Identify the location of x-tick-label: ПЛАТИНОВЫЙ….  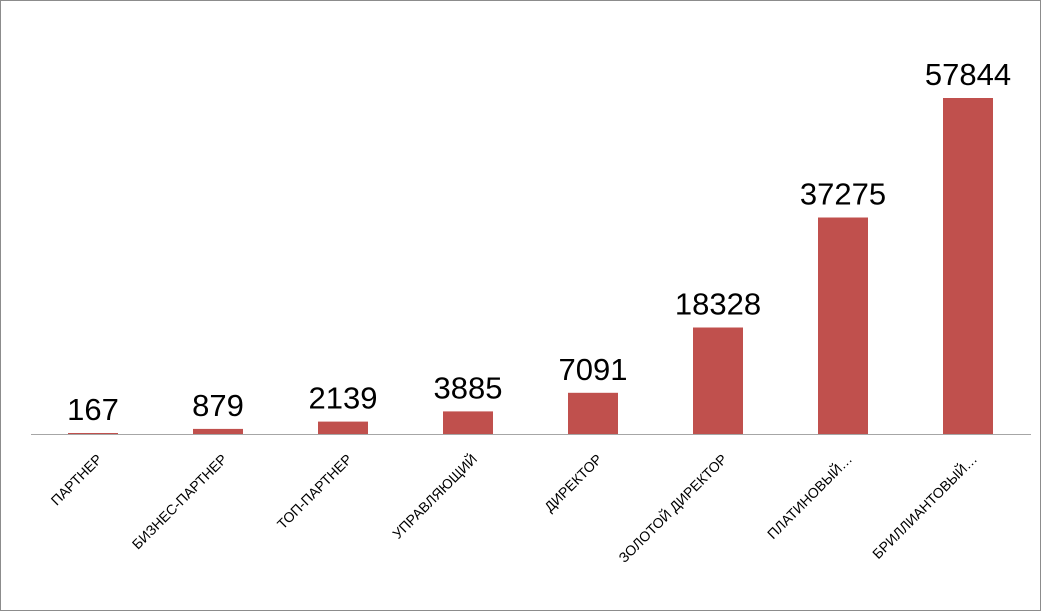
(809, 496).